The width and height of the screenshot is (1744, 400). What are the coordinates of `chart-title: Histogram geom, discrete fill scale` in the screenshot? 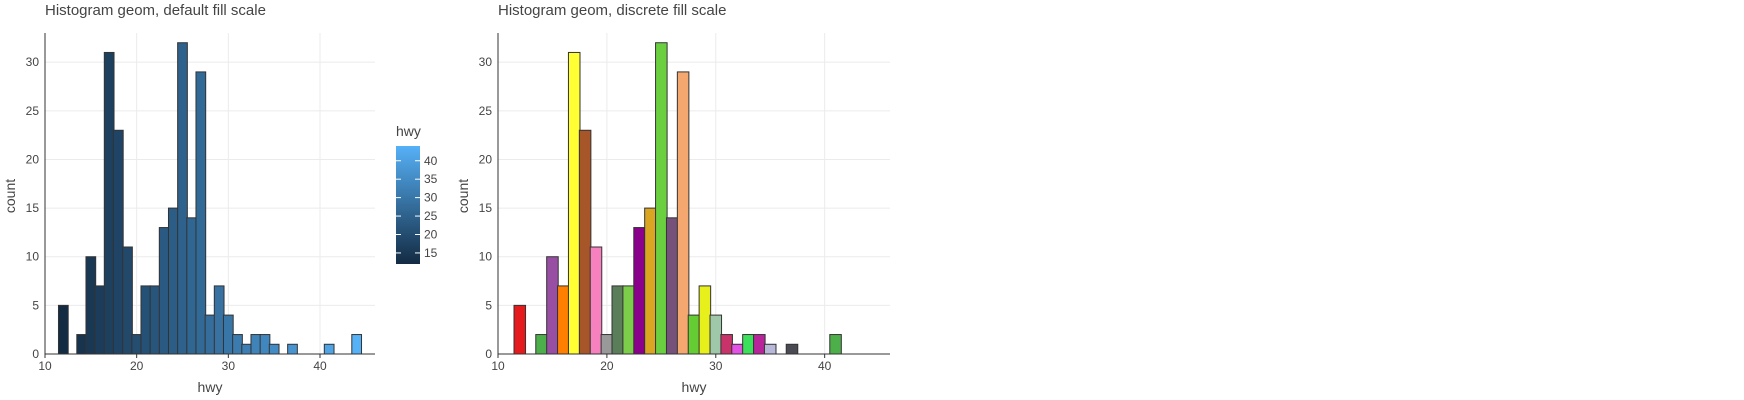 It's located at (612, 10).